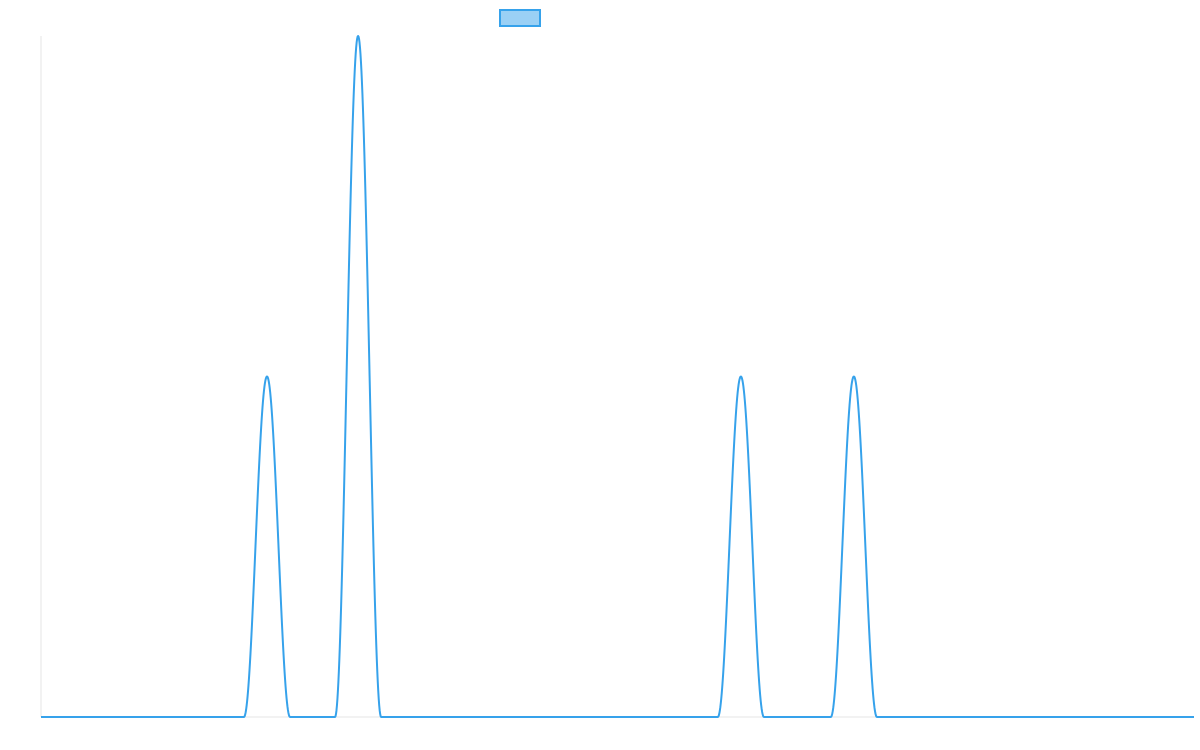  I want to click on legend, so click(520, 18).